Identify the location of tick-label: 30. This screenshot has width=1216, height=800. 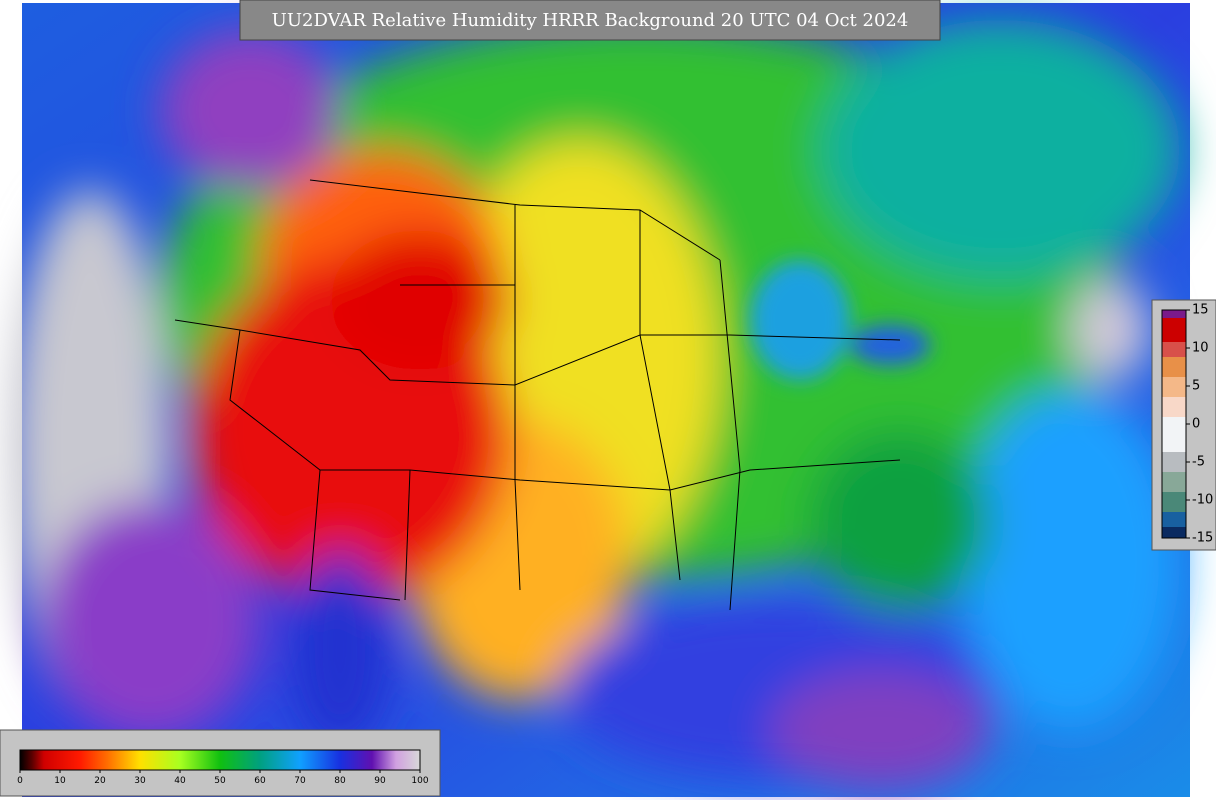
(140, 781).